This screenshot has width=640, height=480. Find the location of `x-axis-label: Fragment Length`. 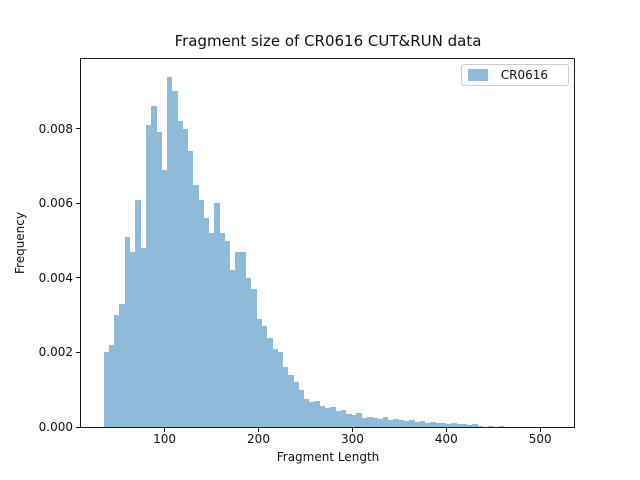

x-axis-label: Fragment Length is located at coordinates (328, 457).